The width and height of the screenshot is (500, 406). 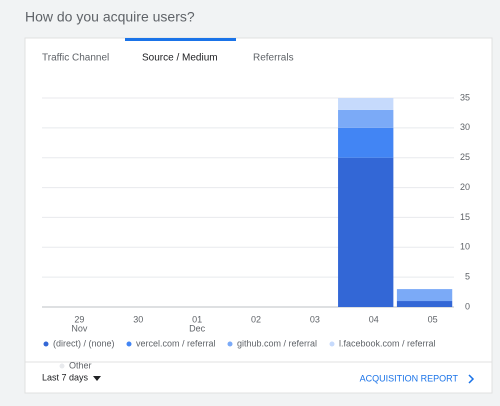 What do you see at coordinates (465, 247) in the screenshot?
I see `y-tick-label: 10` at bounding box center [465, 247].